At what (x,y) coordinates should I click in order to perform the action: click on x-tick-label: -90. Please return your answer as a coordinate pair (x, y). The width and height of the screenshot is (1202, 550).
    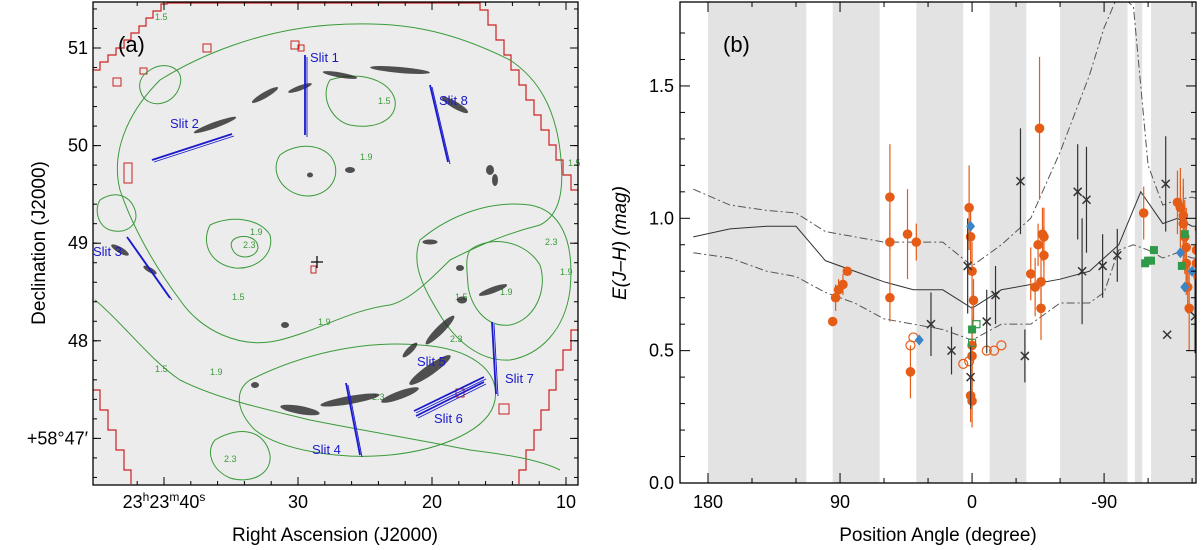
    Looking at the image, I should click on (1104, 502).